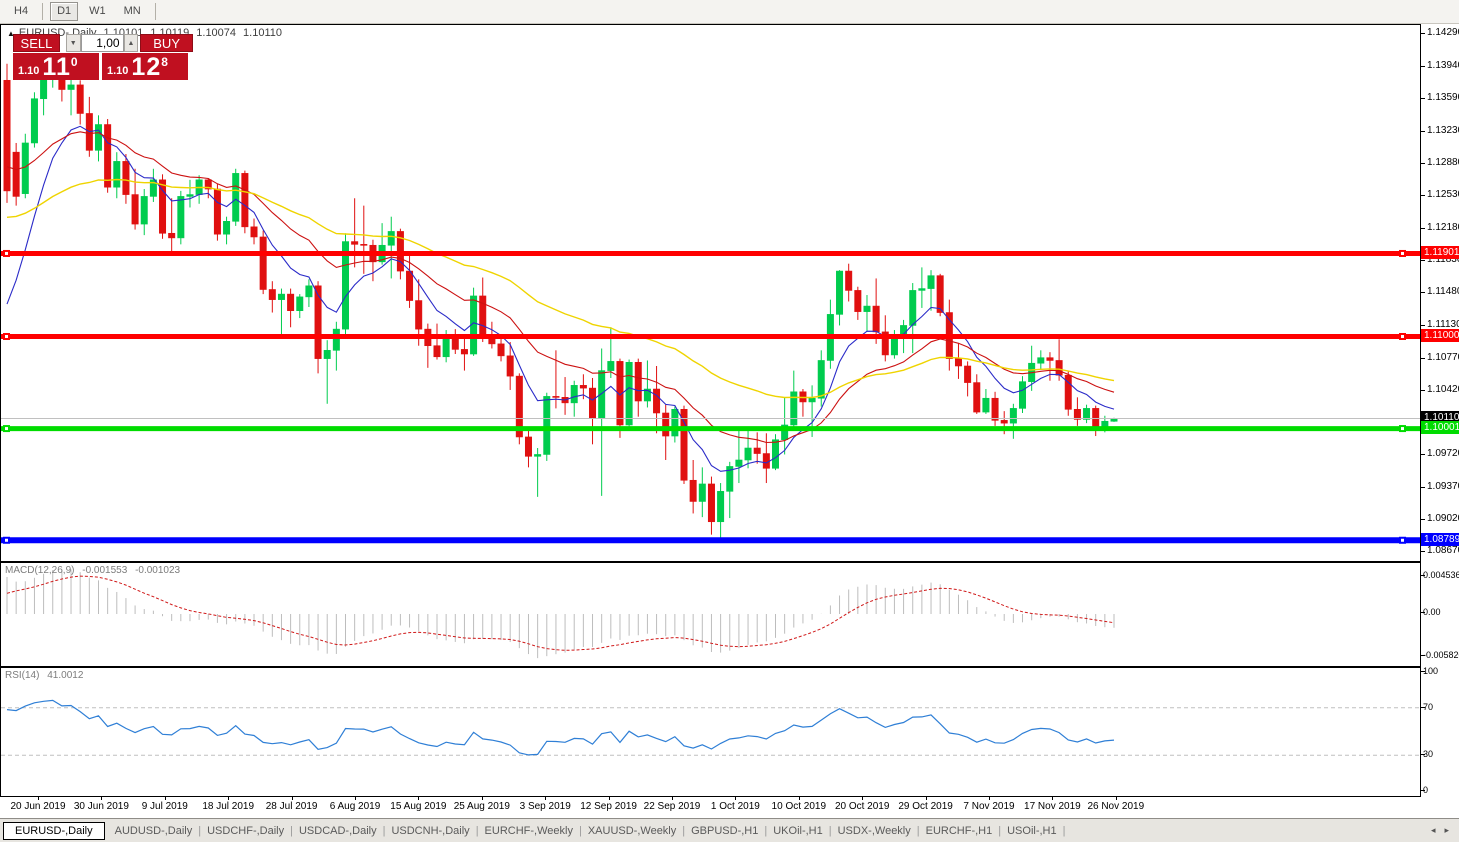  What do you see at coordinates (925, 806) in the screenshot?
I see `date-label: 29 Oct 2019` at bounding box center [925, 806].